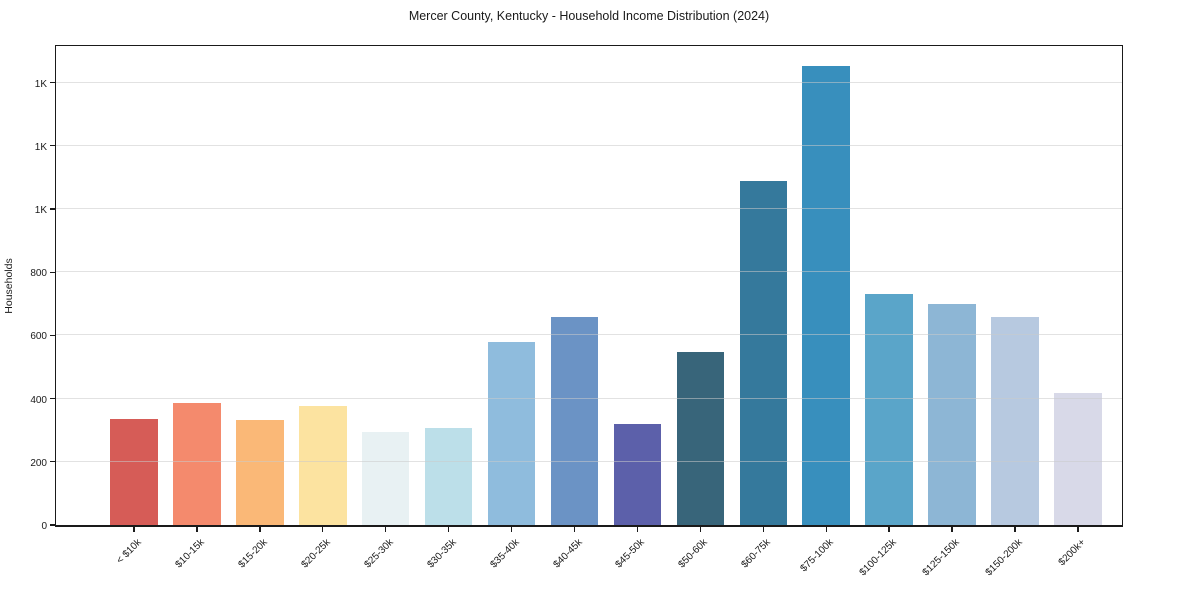 The width and height of the screenshot is (1189, 590). Describe the element at coordinates (44, 526) in the screenshot. I see `y-tick-label: 0` at that location.